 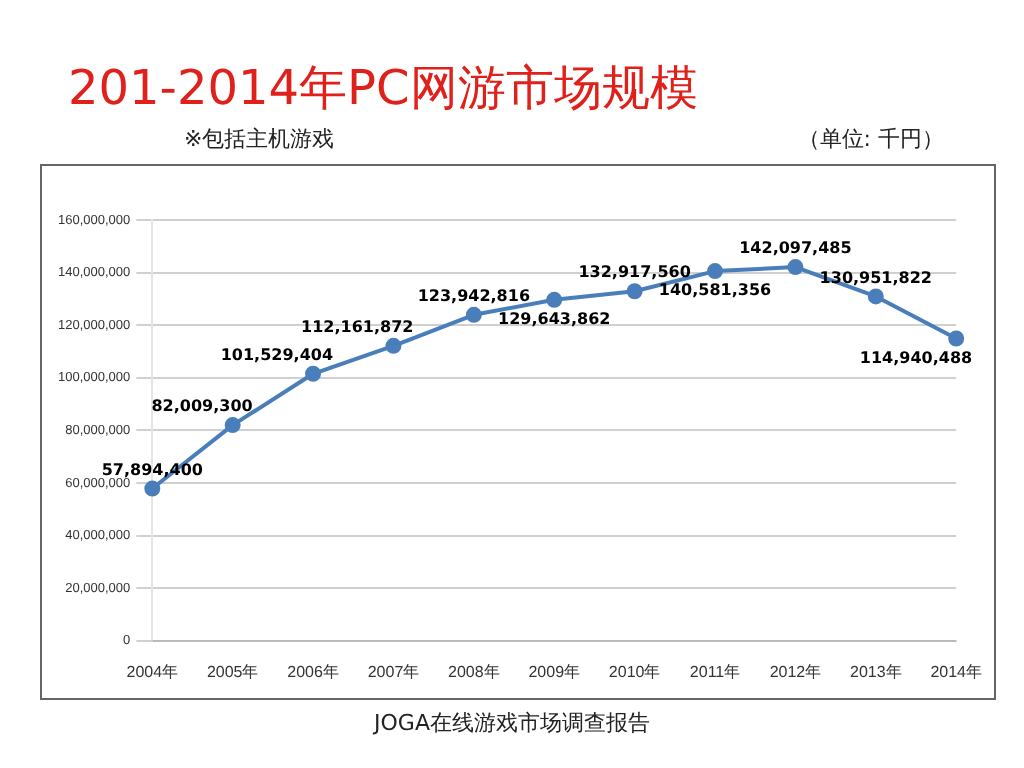 What do you see at coordinates (554, 671) in the screenshot?
I see `x-tick-label: 2009年` at bounding box center [554, 671].